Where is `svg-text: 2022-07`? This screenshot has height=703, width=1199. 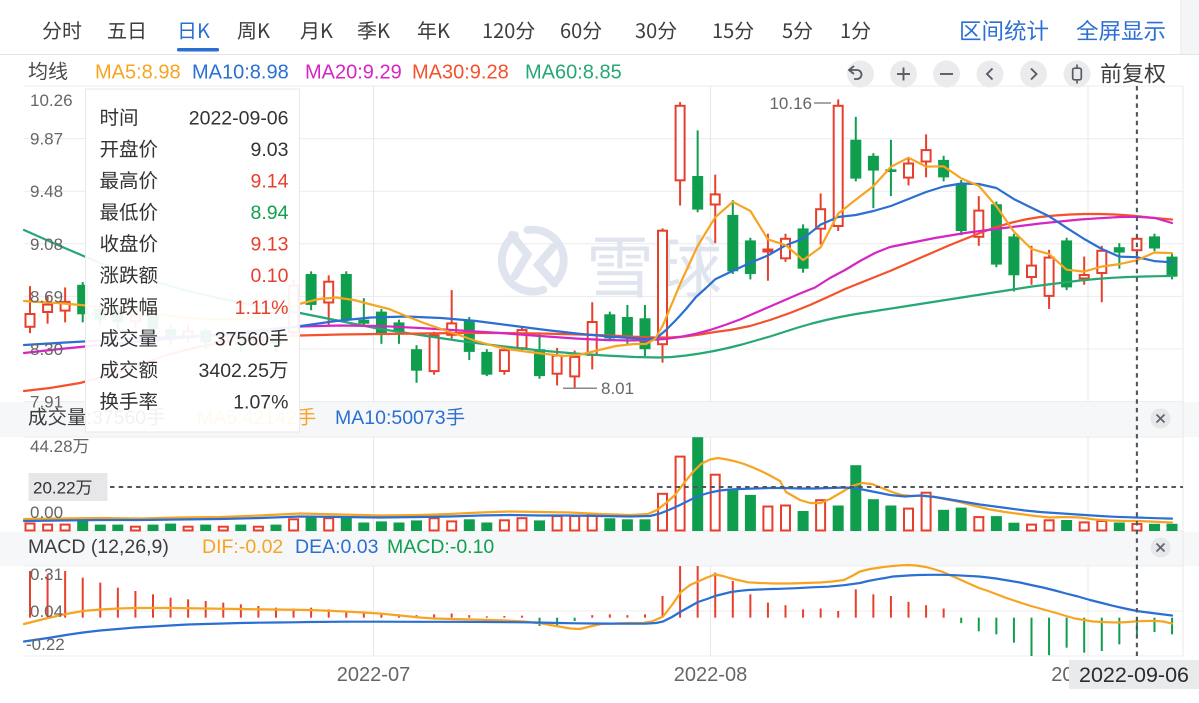 svg-text: 2022-07 is located at coordinates (373, 675).